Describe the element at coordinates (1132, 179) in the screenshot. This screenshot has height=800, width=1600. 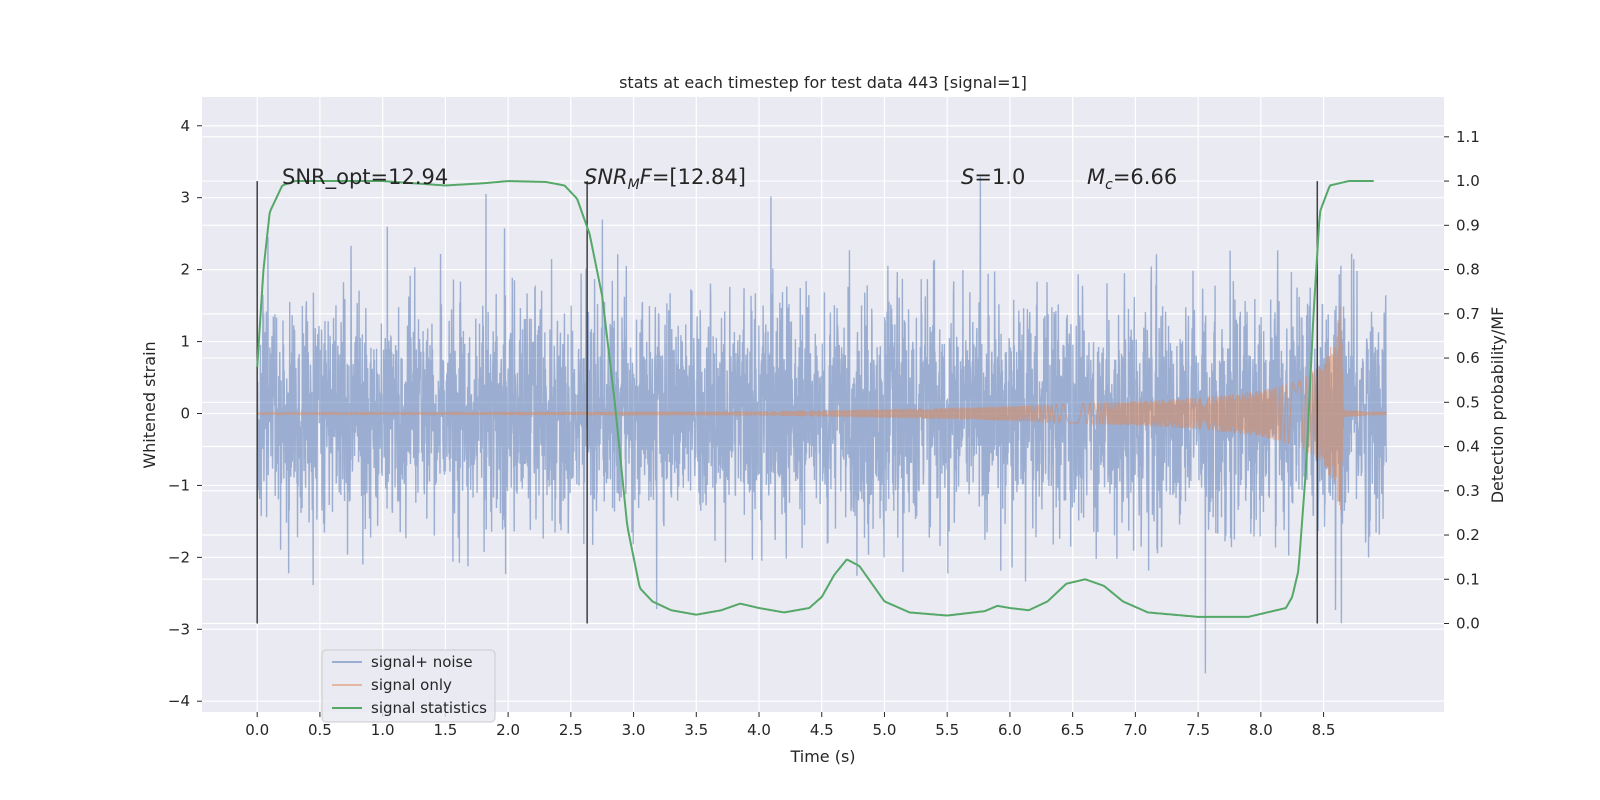
I see `annotation-mc: Mc=6.66` at that location.